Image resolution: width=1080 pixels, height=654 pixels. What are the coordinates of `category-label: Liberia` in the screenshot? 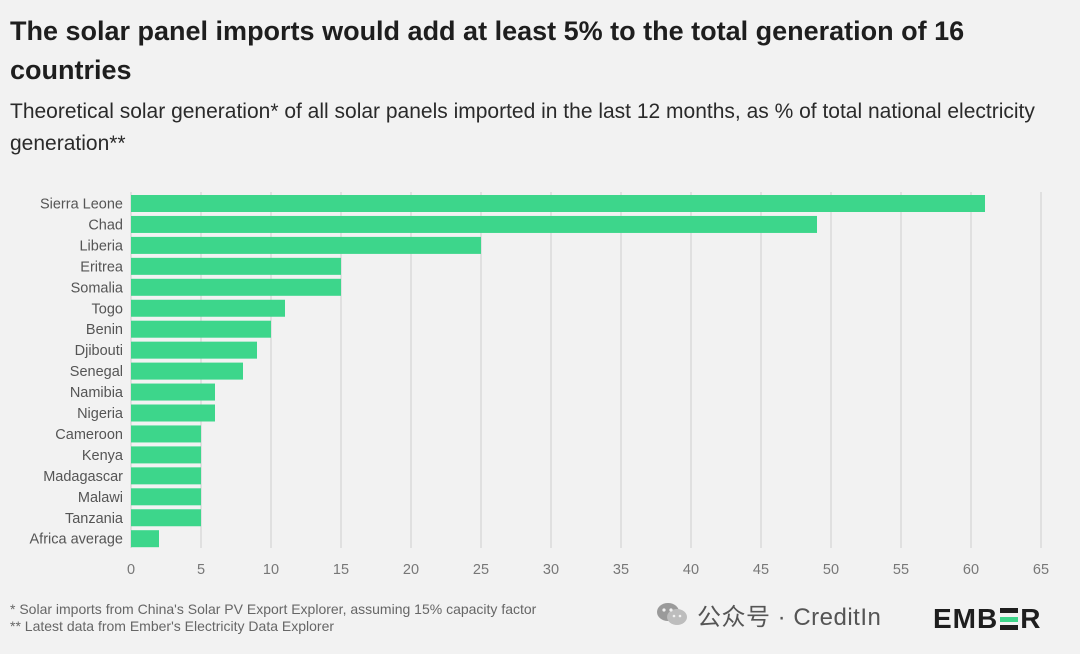 It's located at (101, 246).